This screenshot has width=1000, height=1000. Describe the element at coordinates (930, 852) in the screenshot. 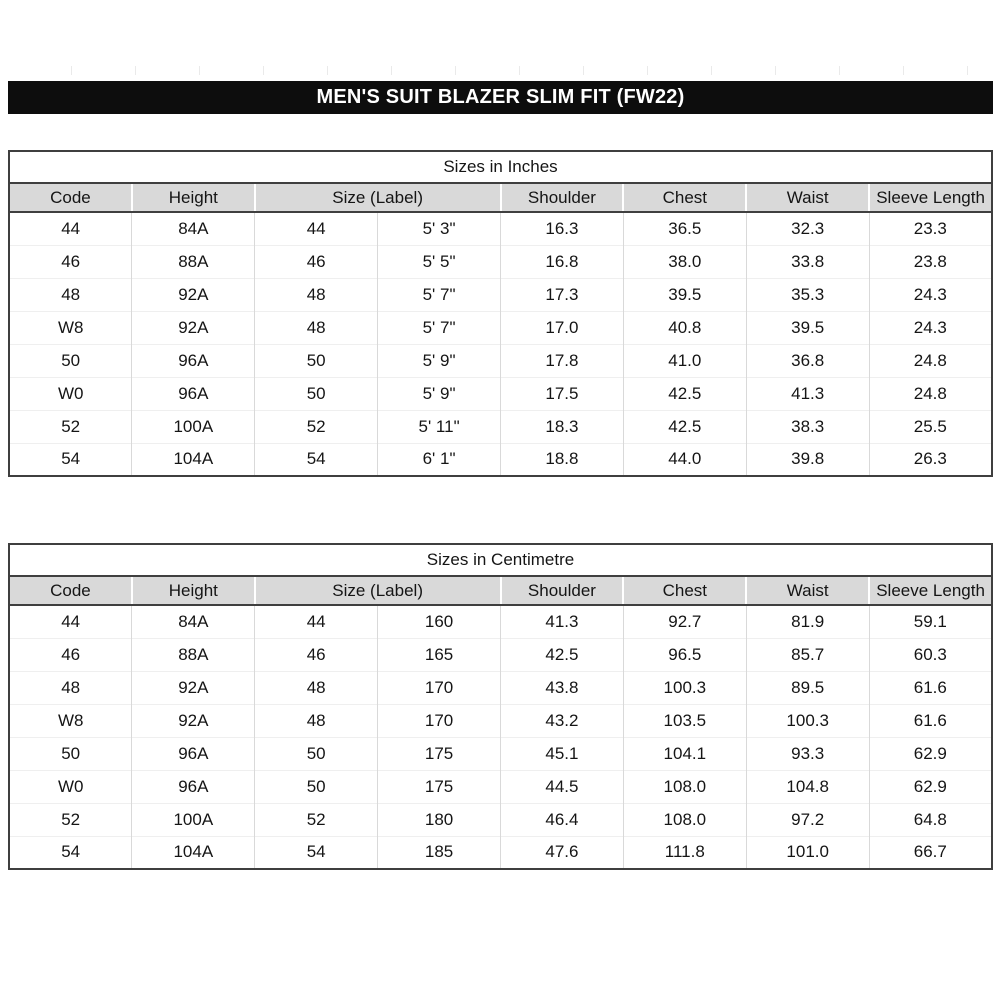

I see `table-cell: 66.7` at that location.